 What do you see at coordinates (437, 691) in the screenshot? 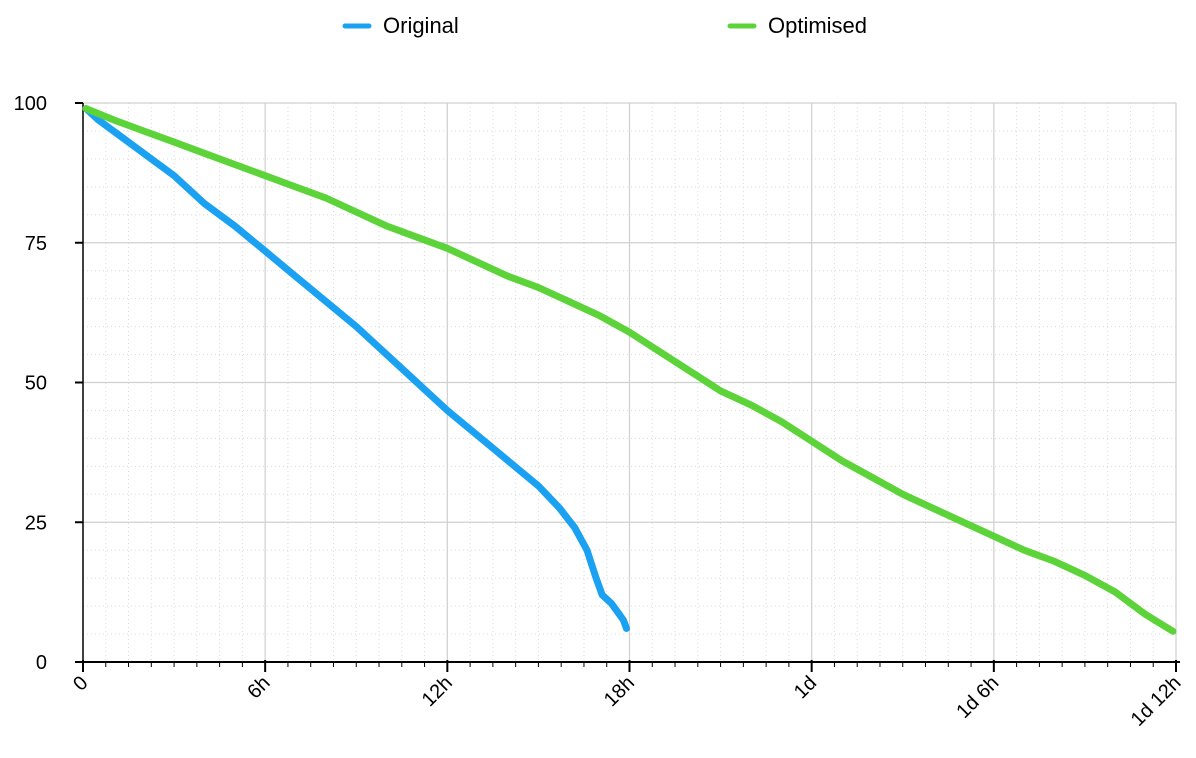
I see `x-tick-label: 12h` at bounding box center [437, 691].